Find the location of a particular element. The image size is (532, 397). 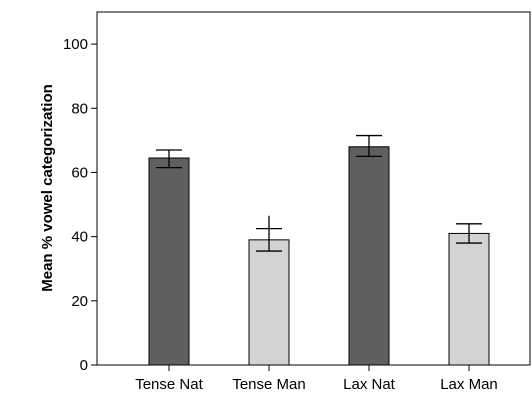

y-tick-label: 80 is located at coordinates (79, 108).